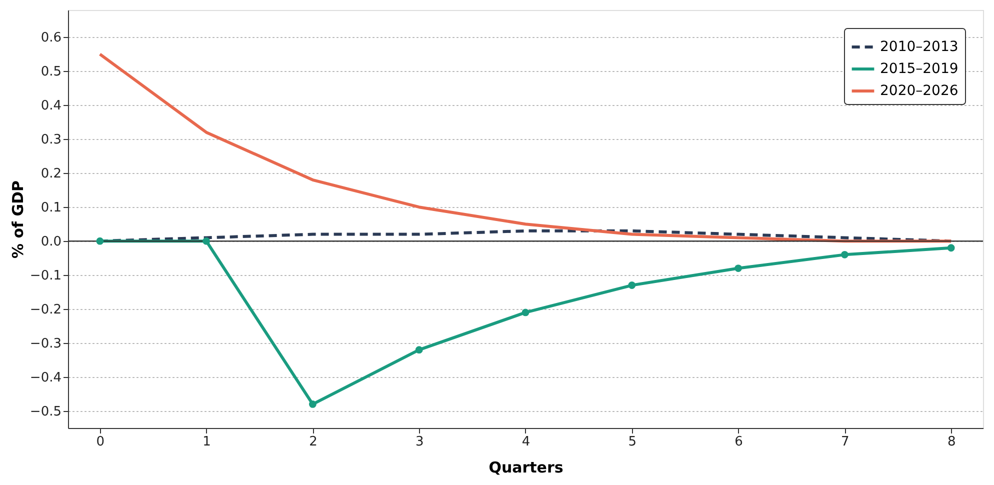 This screenshot has height=485, width=994. What do you see at coordinates (951, 442) in the screenshot?
I see `x-tick-label: 8` at bounding box center [951, 442].